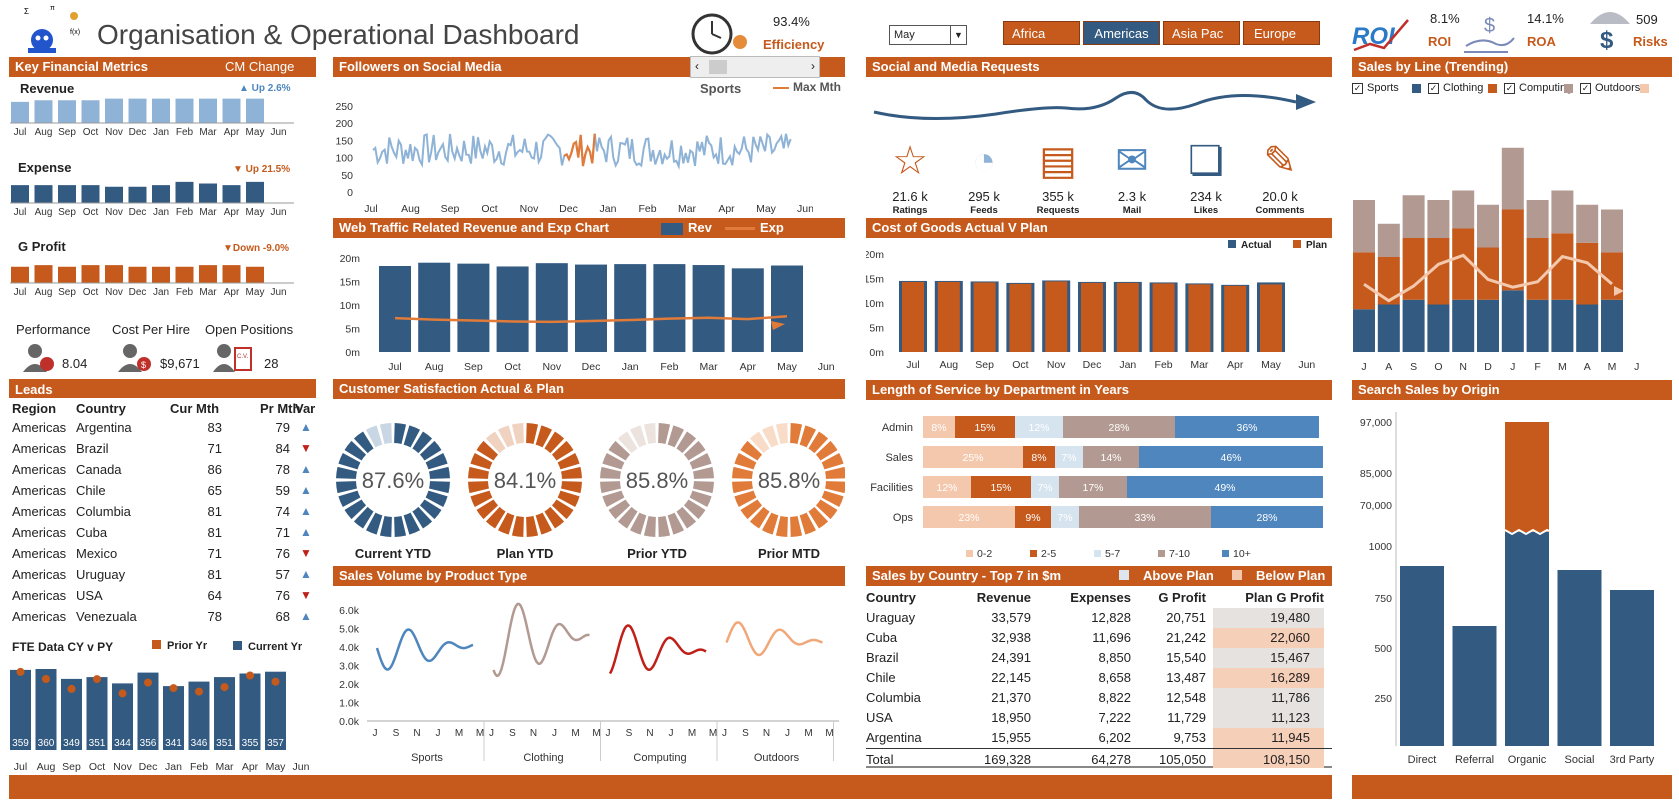 This screenshot has width=1679, height=806. Describe the element at coordinates (208, 292) in the screenshot. I see `gprofit-month-label: Mar` at that location.